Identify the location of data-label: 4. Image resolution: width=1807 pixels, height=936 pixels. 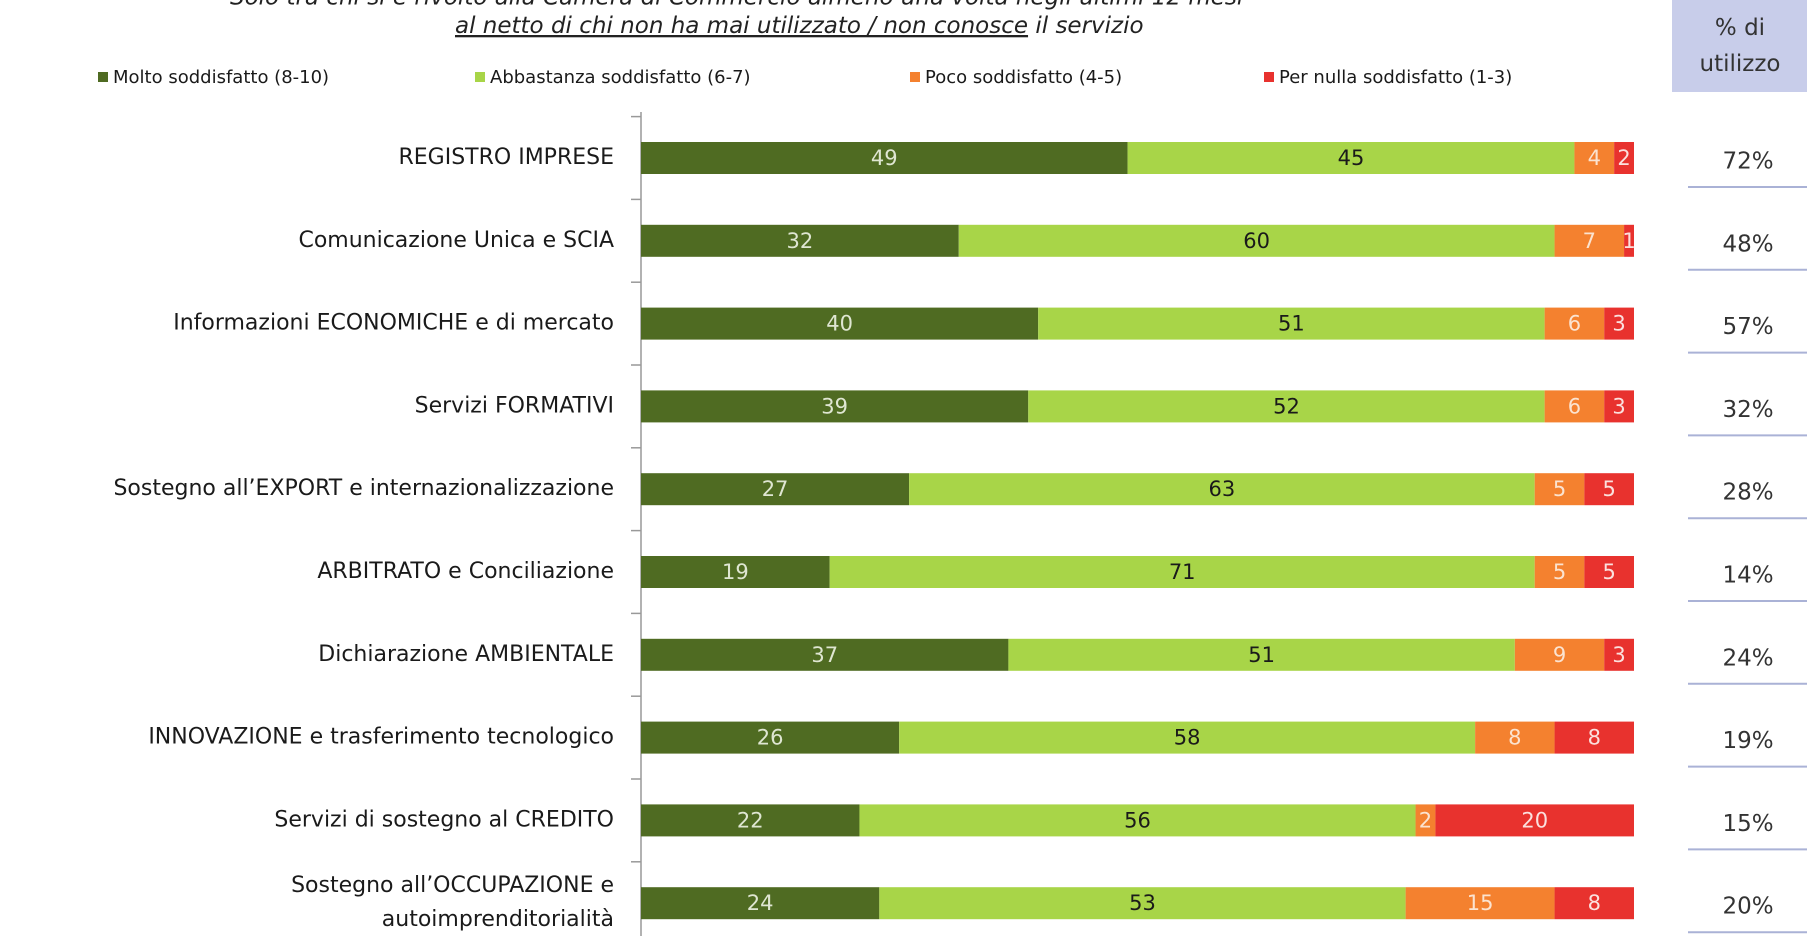
(1594, 158).